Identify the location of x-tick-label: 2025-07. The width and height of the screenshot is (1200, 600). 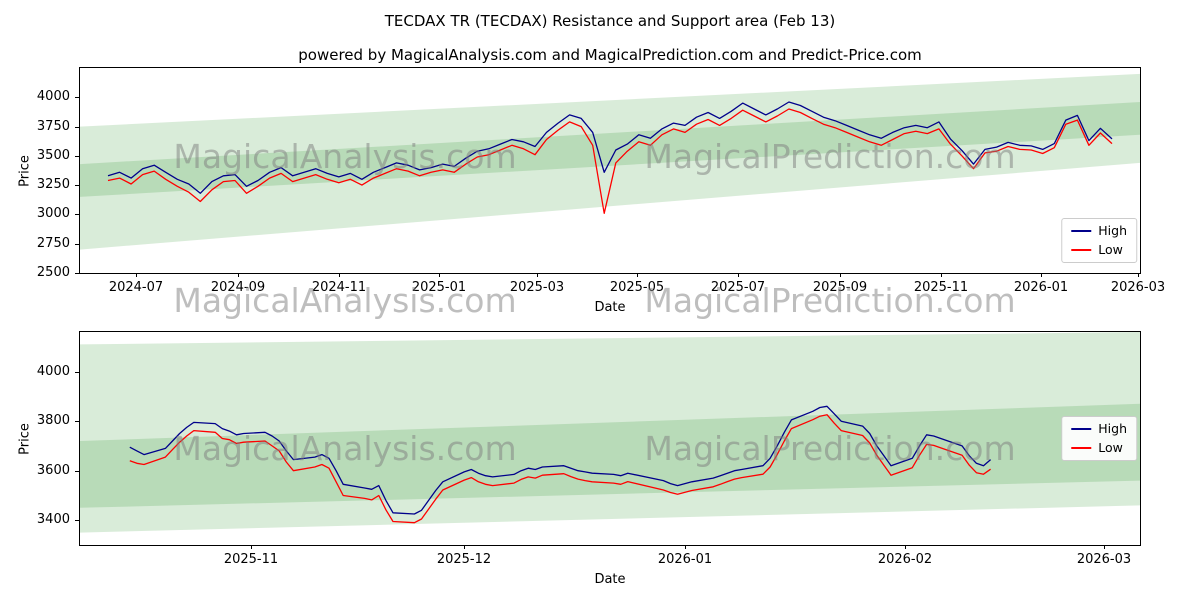
(738, 287).